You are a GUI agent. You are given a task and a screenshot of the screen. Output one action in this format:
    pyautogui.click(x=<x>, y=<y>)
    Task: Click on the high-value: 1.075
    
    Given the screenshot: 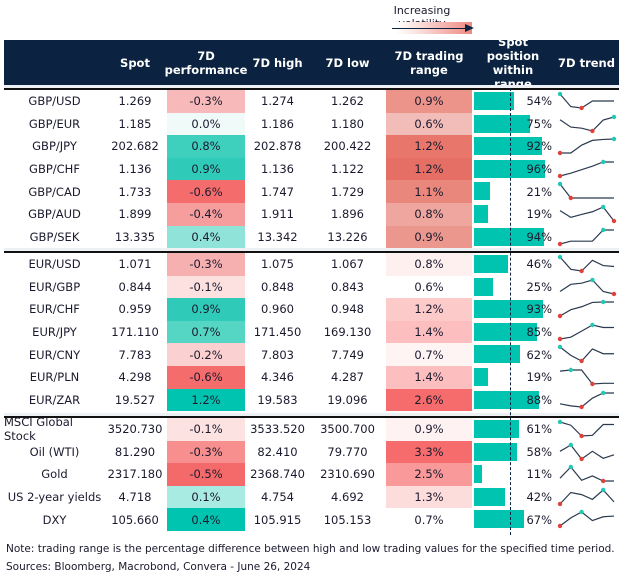 What is the action you would take?
    pyautogui.click(x=277, y=264)
    